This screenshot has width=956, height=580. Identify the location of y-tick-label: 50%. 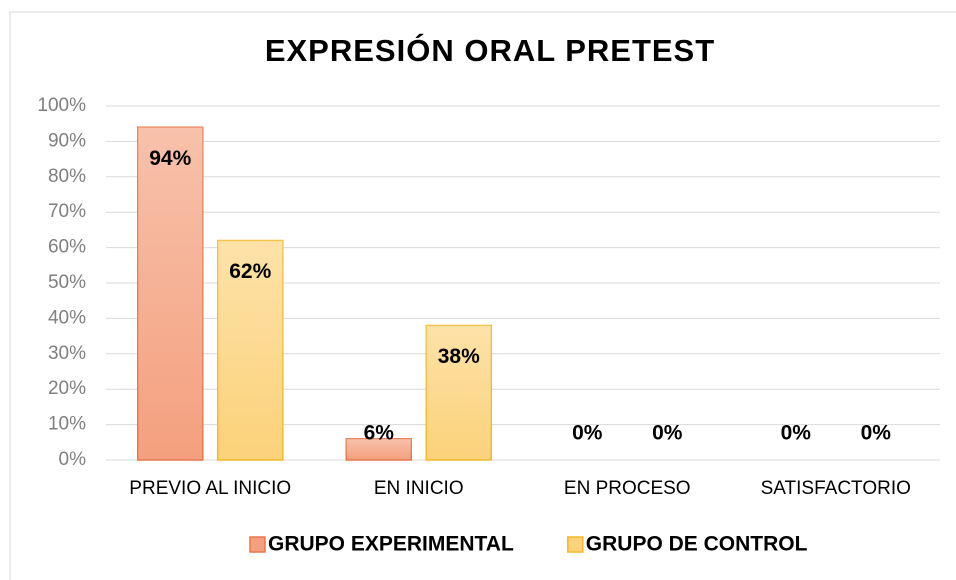
(67, 282).